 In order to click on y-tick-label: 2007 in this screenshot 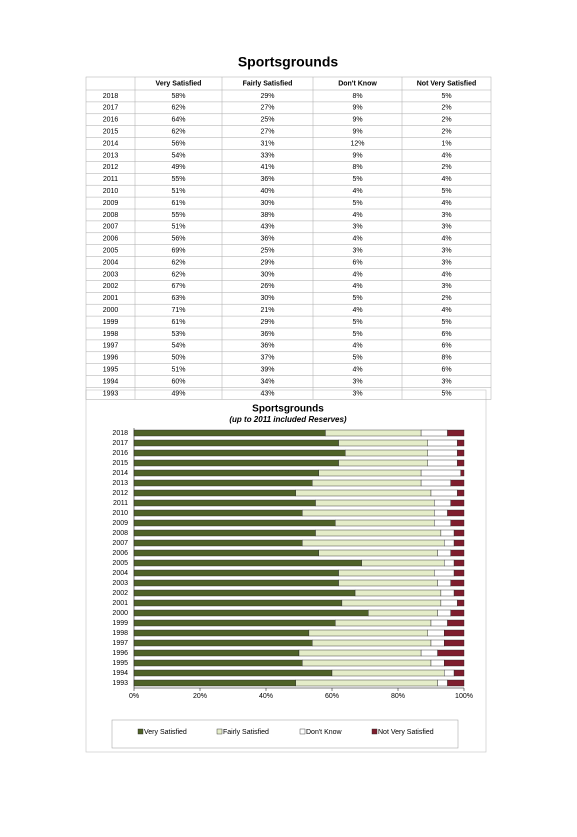, I will do `click(120, 543)`.